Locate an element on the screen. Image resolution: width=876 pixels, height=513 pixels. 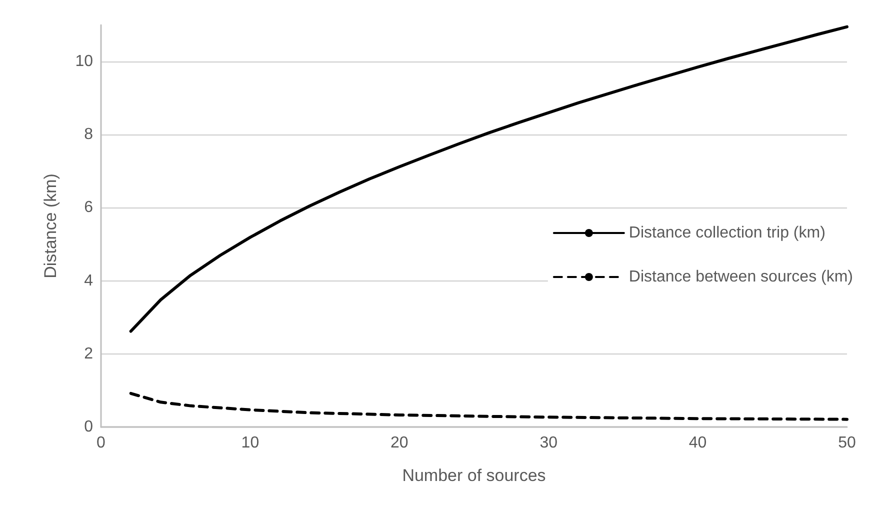
x-tick-label: 40 is located at coordinates (697, 443).